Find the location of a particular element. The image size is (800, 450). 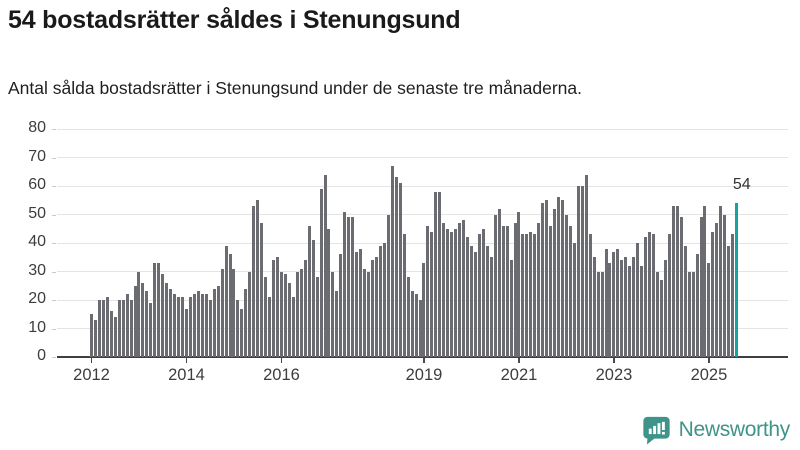

y-axis-label: 70 is located at coordinates (37, 156).